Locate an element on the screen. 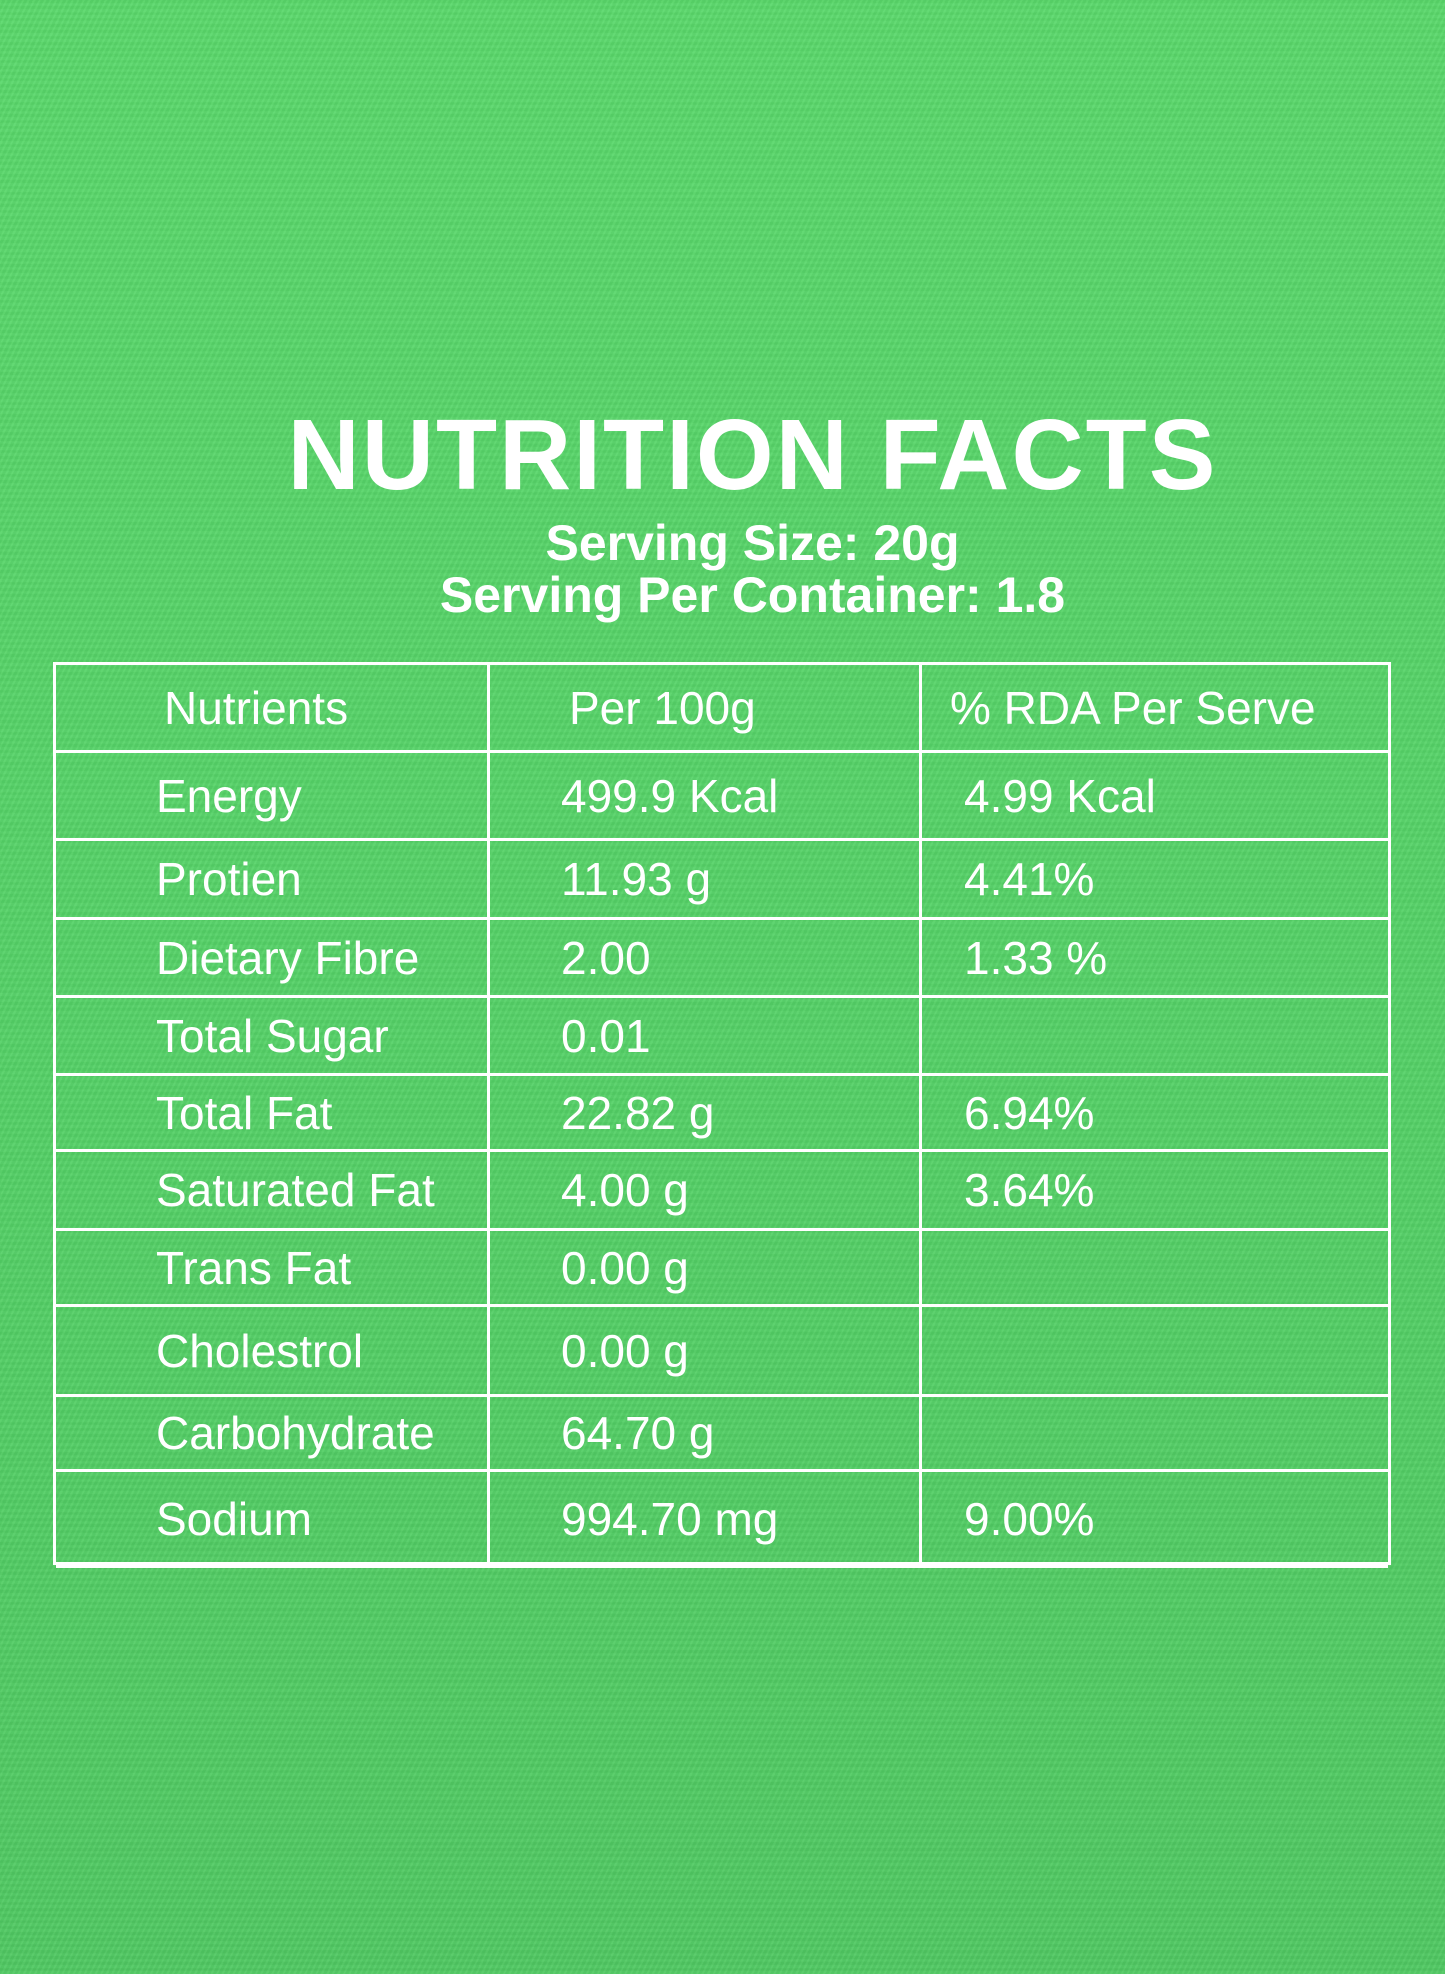  nutrient-name: Trans Fat is located at coordinates (254, 1267).